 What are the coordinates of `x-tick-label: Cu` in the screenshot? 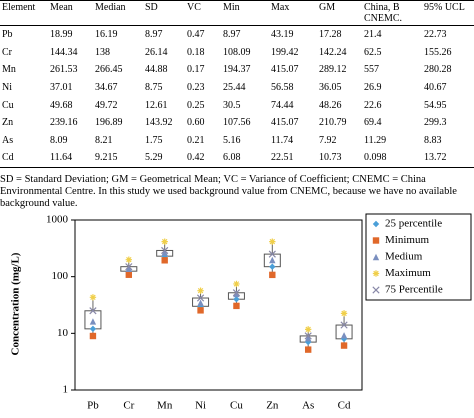 It's located at (236, 405).